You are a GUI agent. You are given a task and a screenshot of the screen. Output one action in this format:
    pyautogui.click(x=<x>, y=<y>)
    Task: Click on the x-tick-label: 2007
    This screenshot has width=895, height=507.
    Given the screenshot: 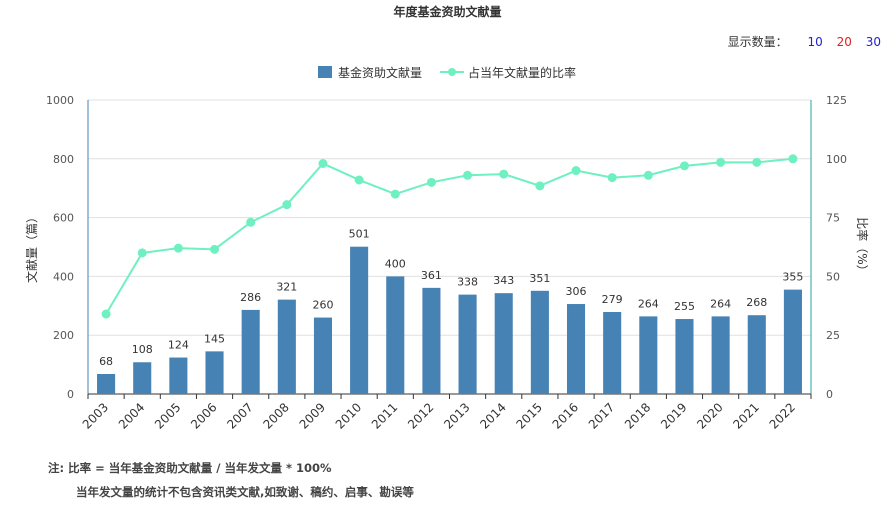 What is the action you would take?
    pyautogui.click(x=239, y=415)
    